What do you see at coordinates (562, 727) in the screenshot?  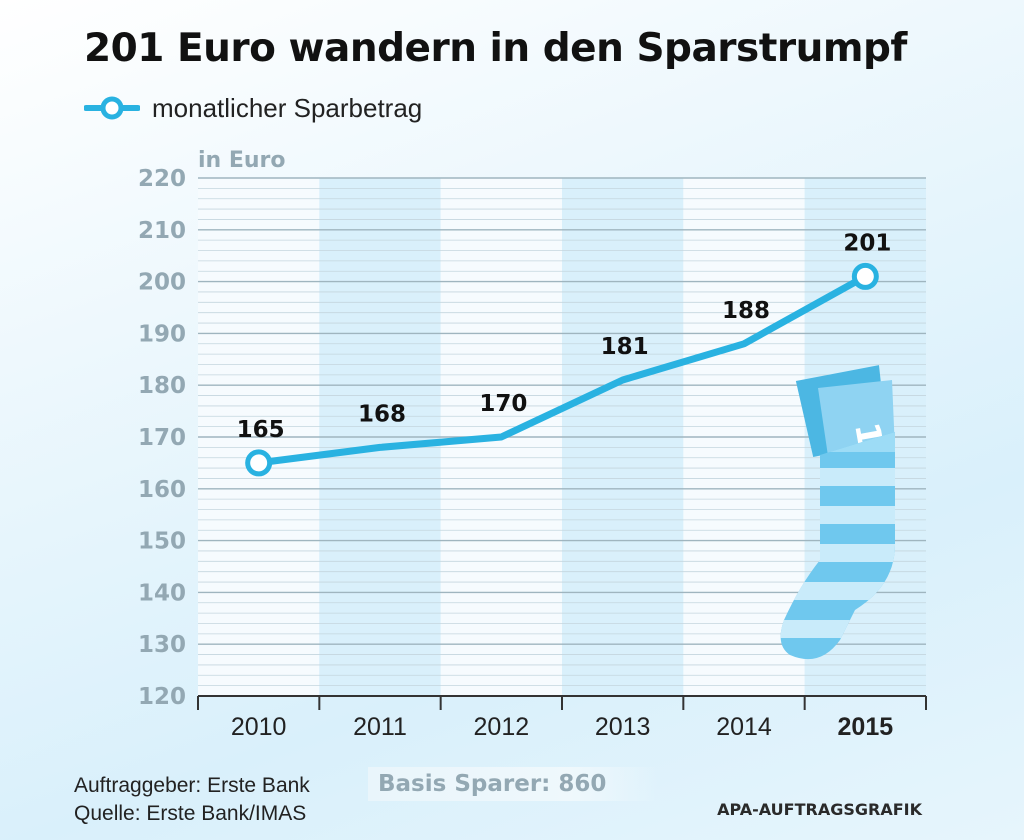 I see `x-tick-labels: 2010 2011 2012 2013 2014 2015` at bounding box center [562, 727].